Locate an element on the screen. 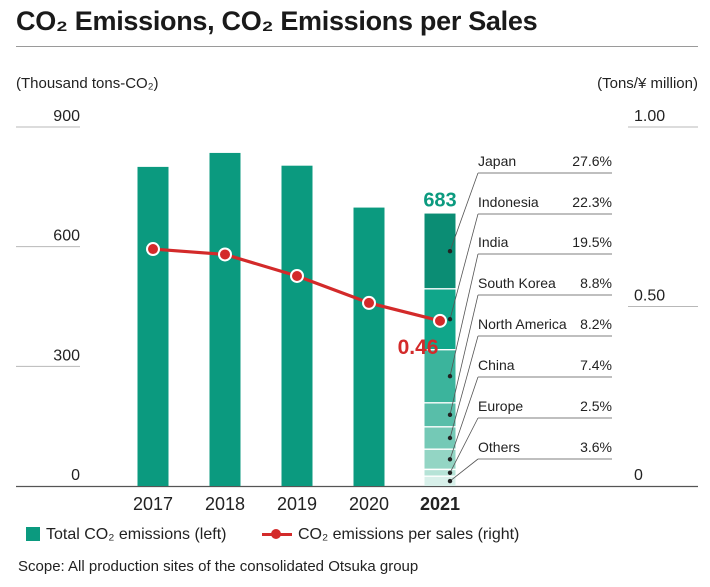 The width and height of the screenshot is (710, 587). breakdown-share-south-korea: 8.8% is located at coordinates (596, 283).